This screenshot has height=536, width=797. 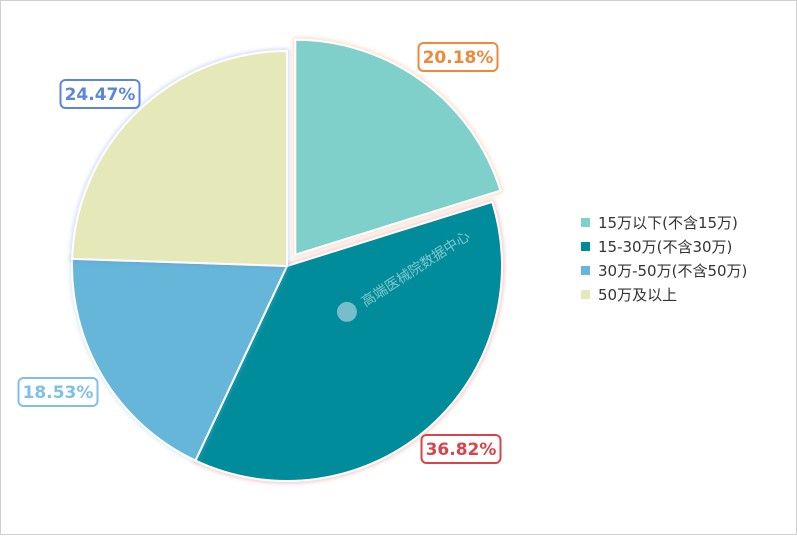 What do you see at coordinates (673, 270) in the screenshot?
I see `legend-label: 30万-50万(不含50万)` at bounding box center [673, 270].